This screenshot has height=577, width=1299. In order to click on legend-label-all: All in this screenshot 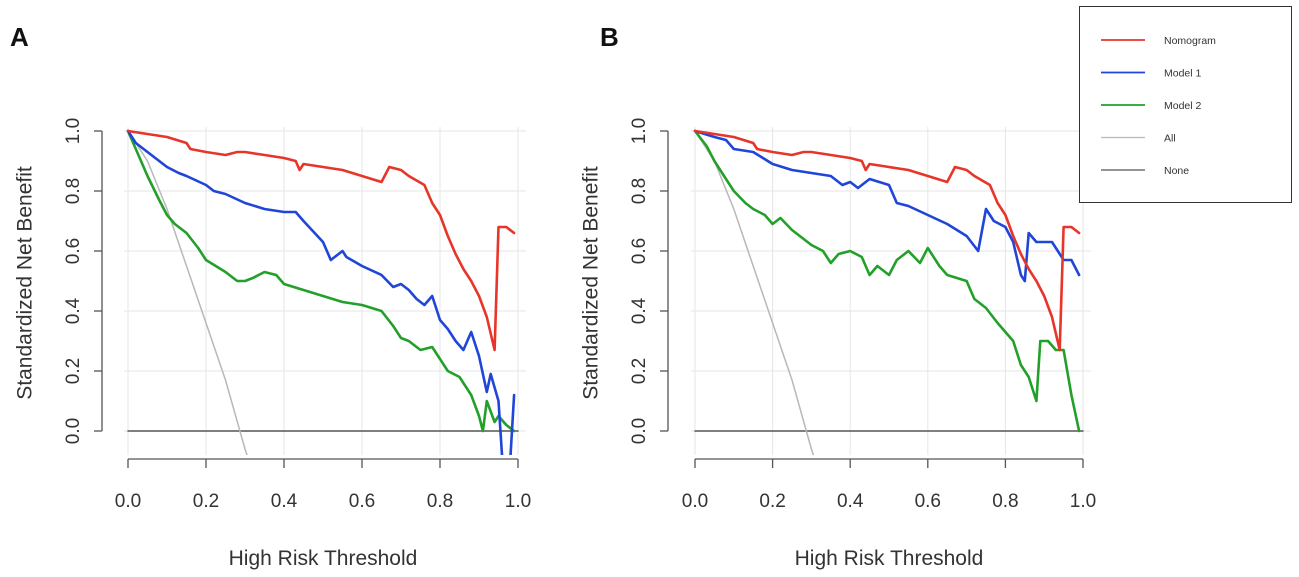, I will do `click(1170, 139)`.